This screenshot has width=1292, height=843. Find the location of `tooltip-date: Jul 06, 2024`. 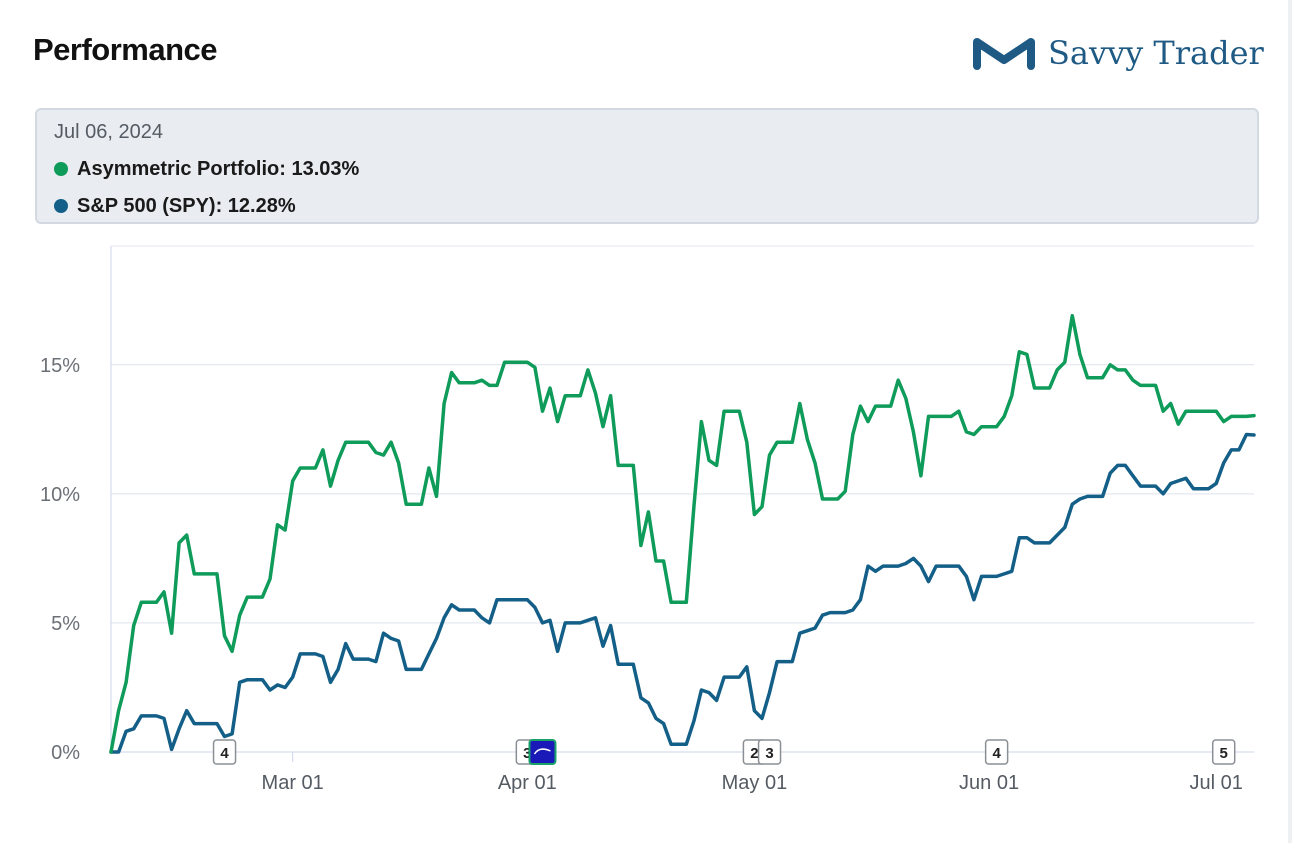

tooltip-date: Jul 06, 2024 is located at coordinates (108, 132).